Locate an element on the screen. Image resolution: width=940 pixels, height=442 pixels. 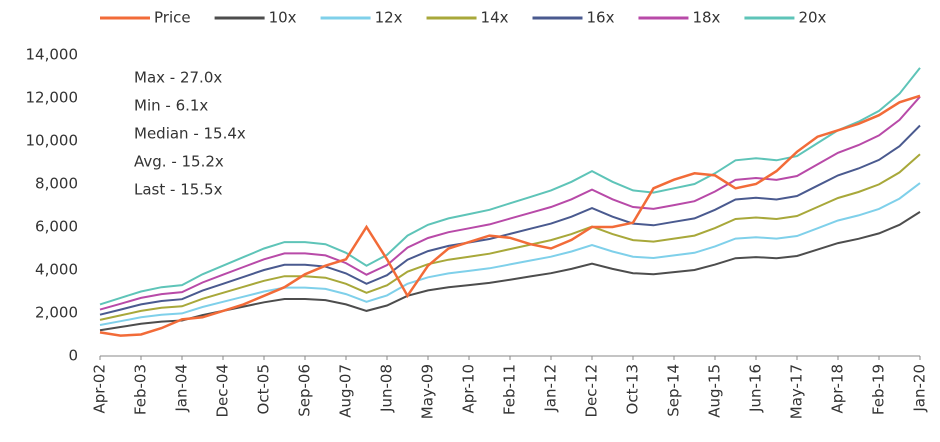
x-tick-label: Dec-12 is located at coordinates (592, 391).